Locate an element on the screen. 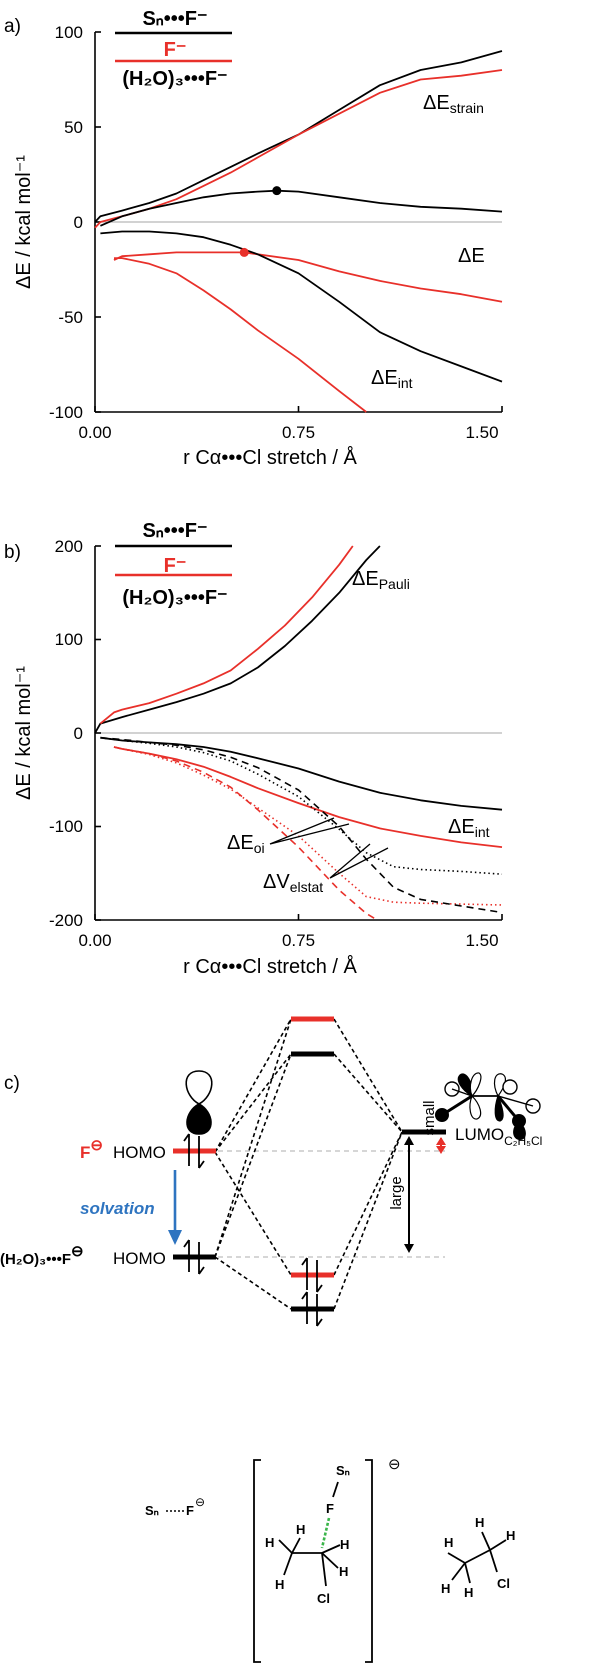  label-delta-e-pauli: ΔEPauli is located at coordinates (381, 580).